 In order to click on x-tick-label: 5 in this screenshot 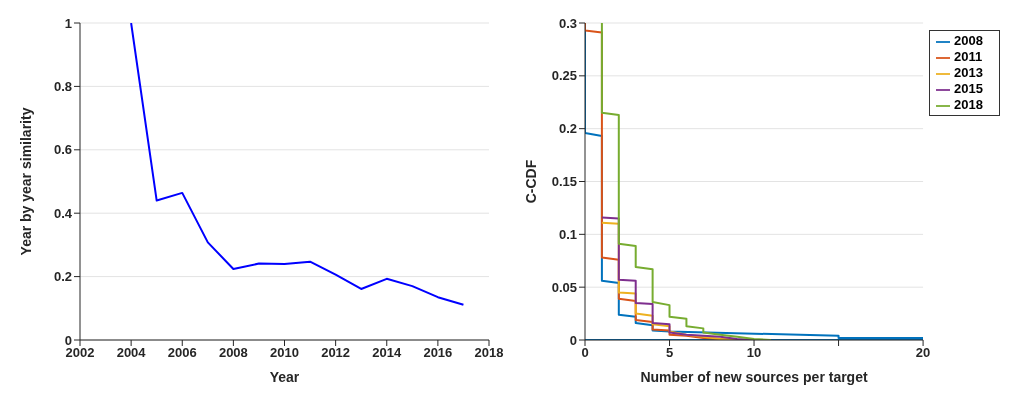, I will do `click(669, 353)`.